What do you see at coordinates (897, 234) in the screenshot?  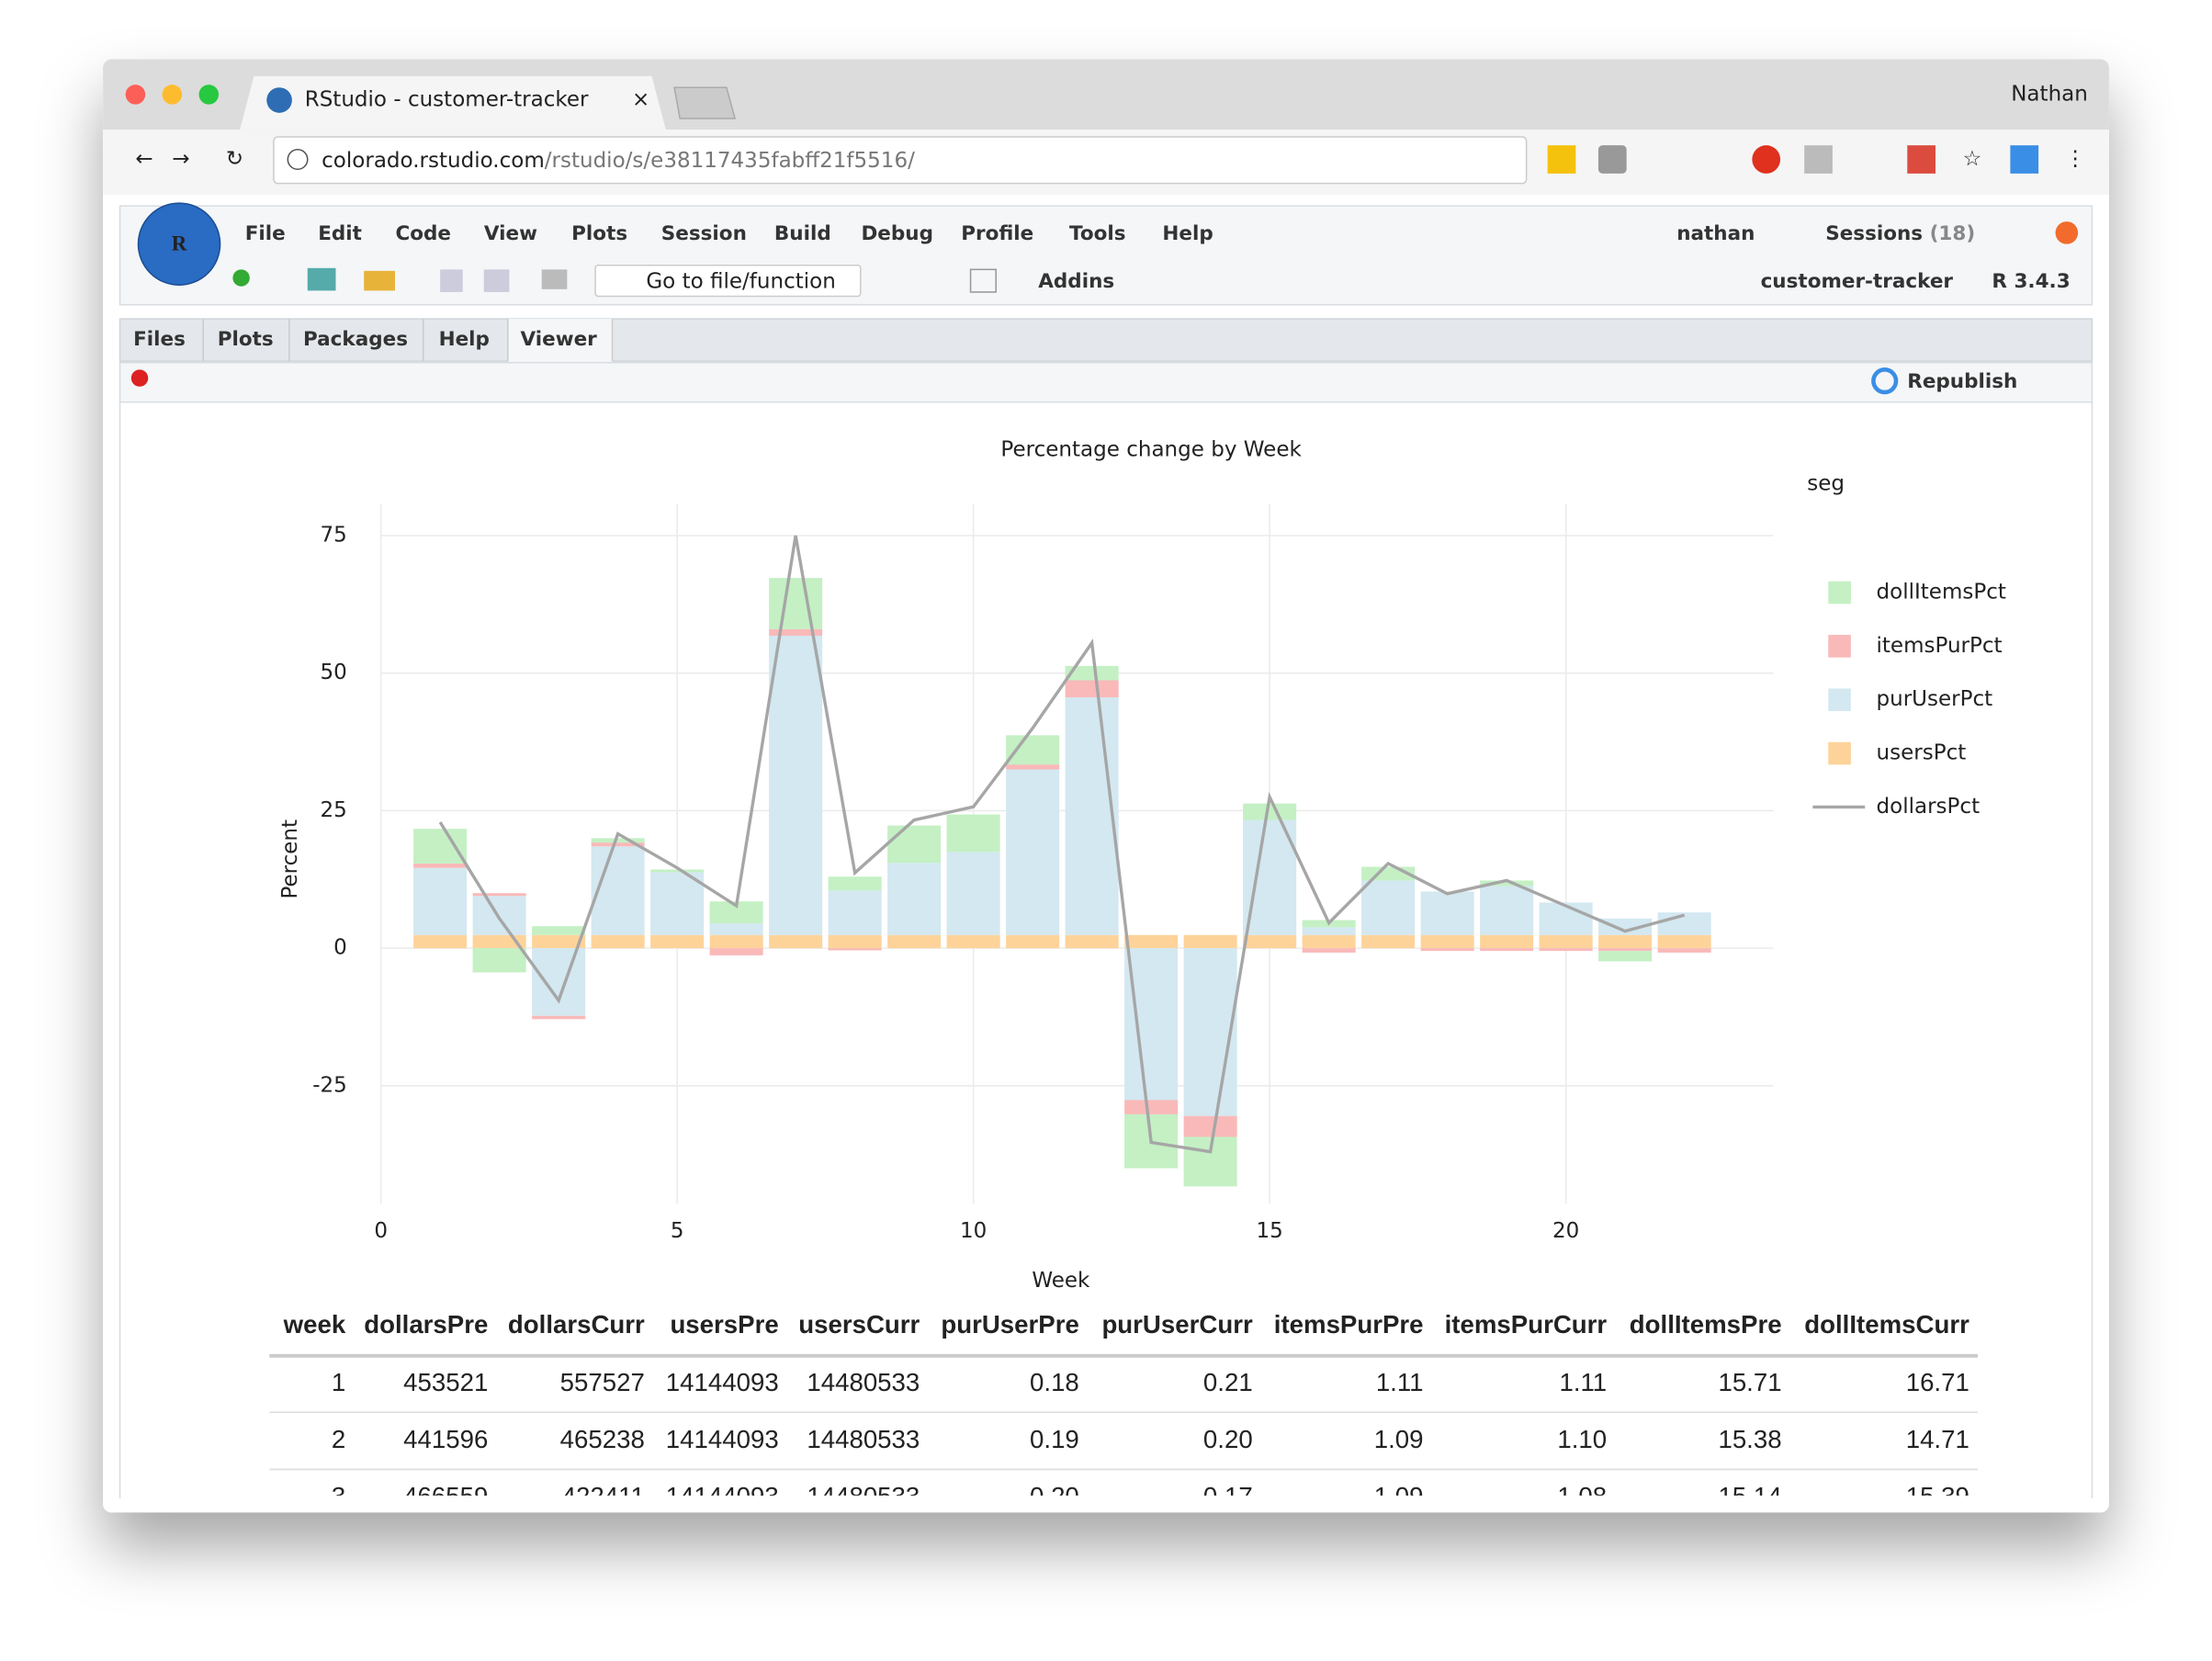 I see `menu-item: Debug` at bounding box center [897, 234].